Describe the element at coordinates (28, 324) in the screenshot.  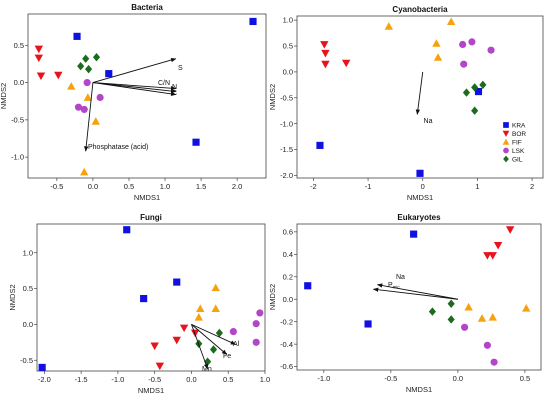
I see `fungi-ytick-label: 0.0` at that location.